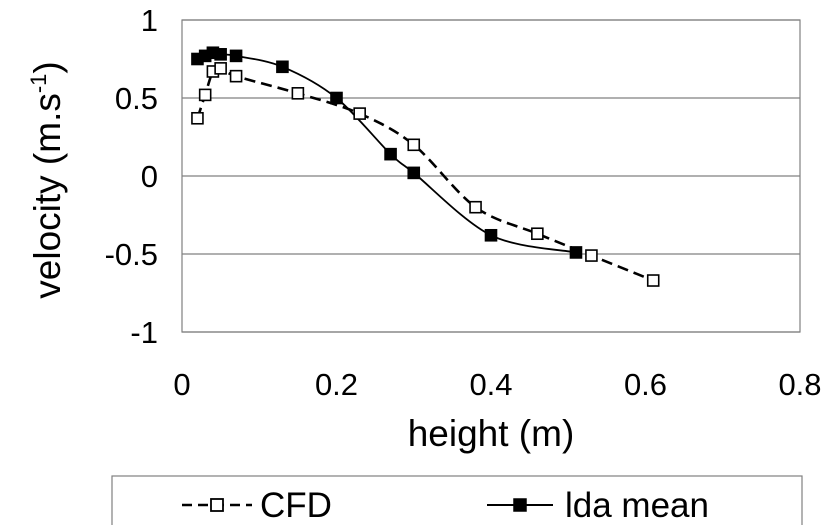  I want to click on legend-lda-marker, so click(520, 505).